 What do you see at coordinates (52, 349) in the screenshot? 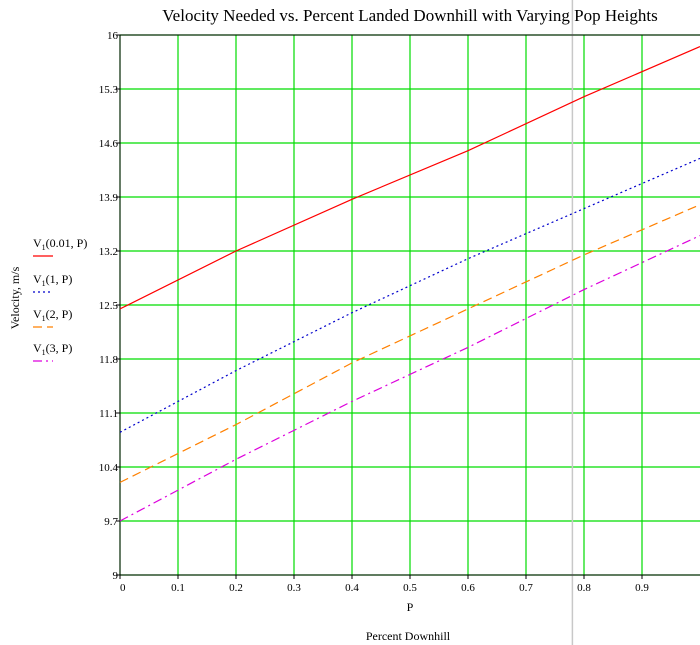
I see `legend-entry-label: V1(3, P)` at bounding box center [52, 349].